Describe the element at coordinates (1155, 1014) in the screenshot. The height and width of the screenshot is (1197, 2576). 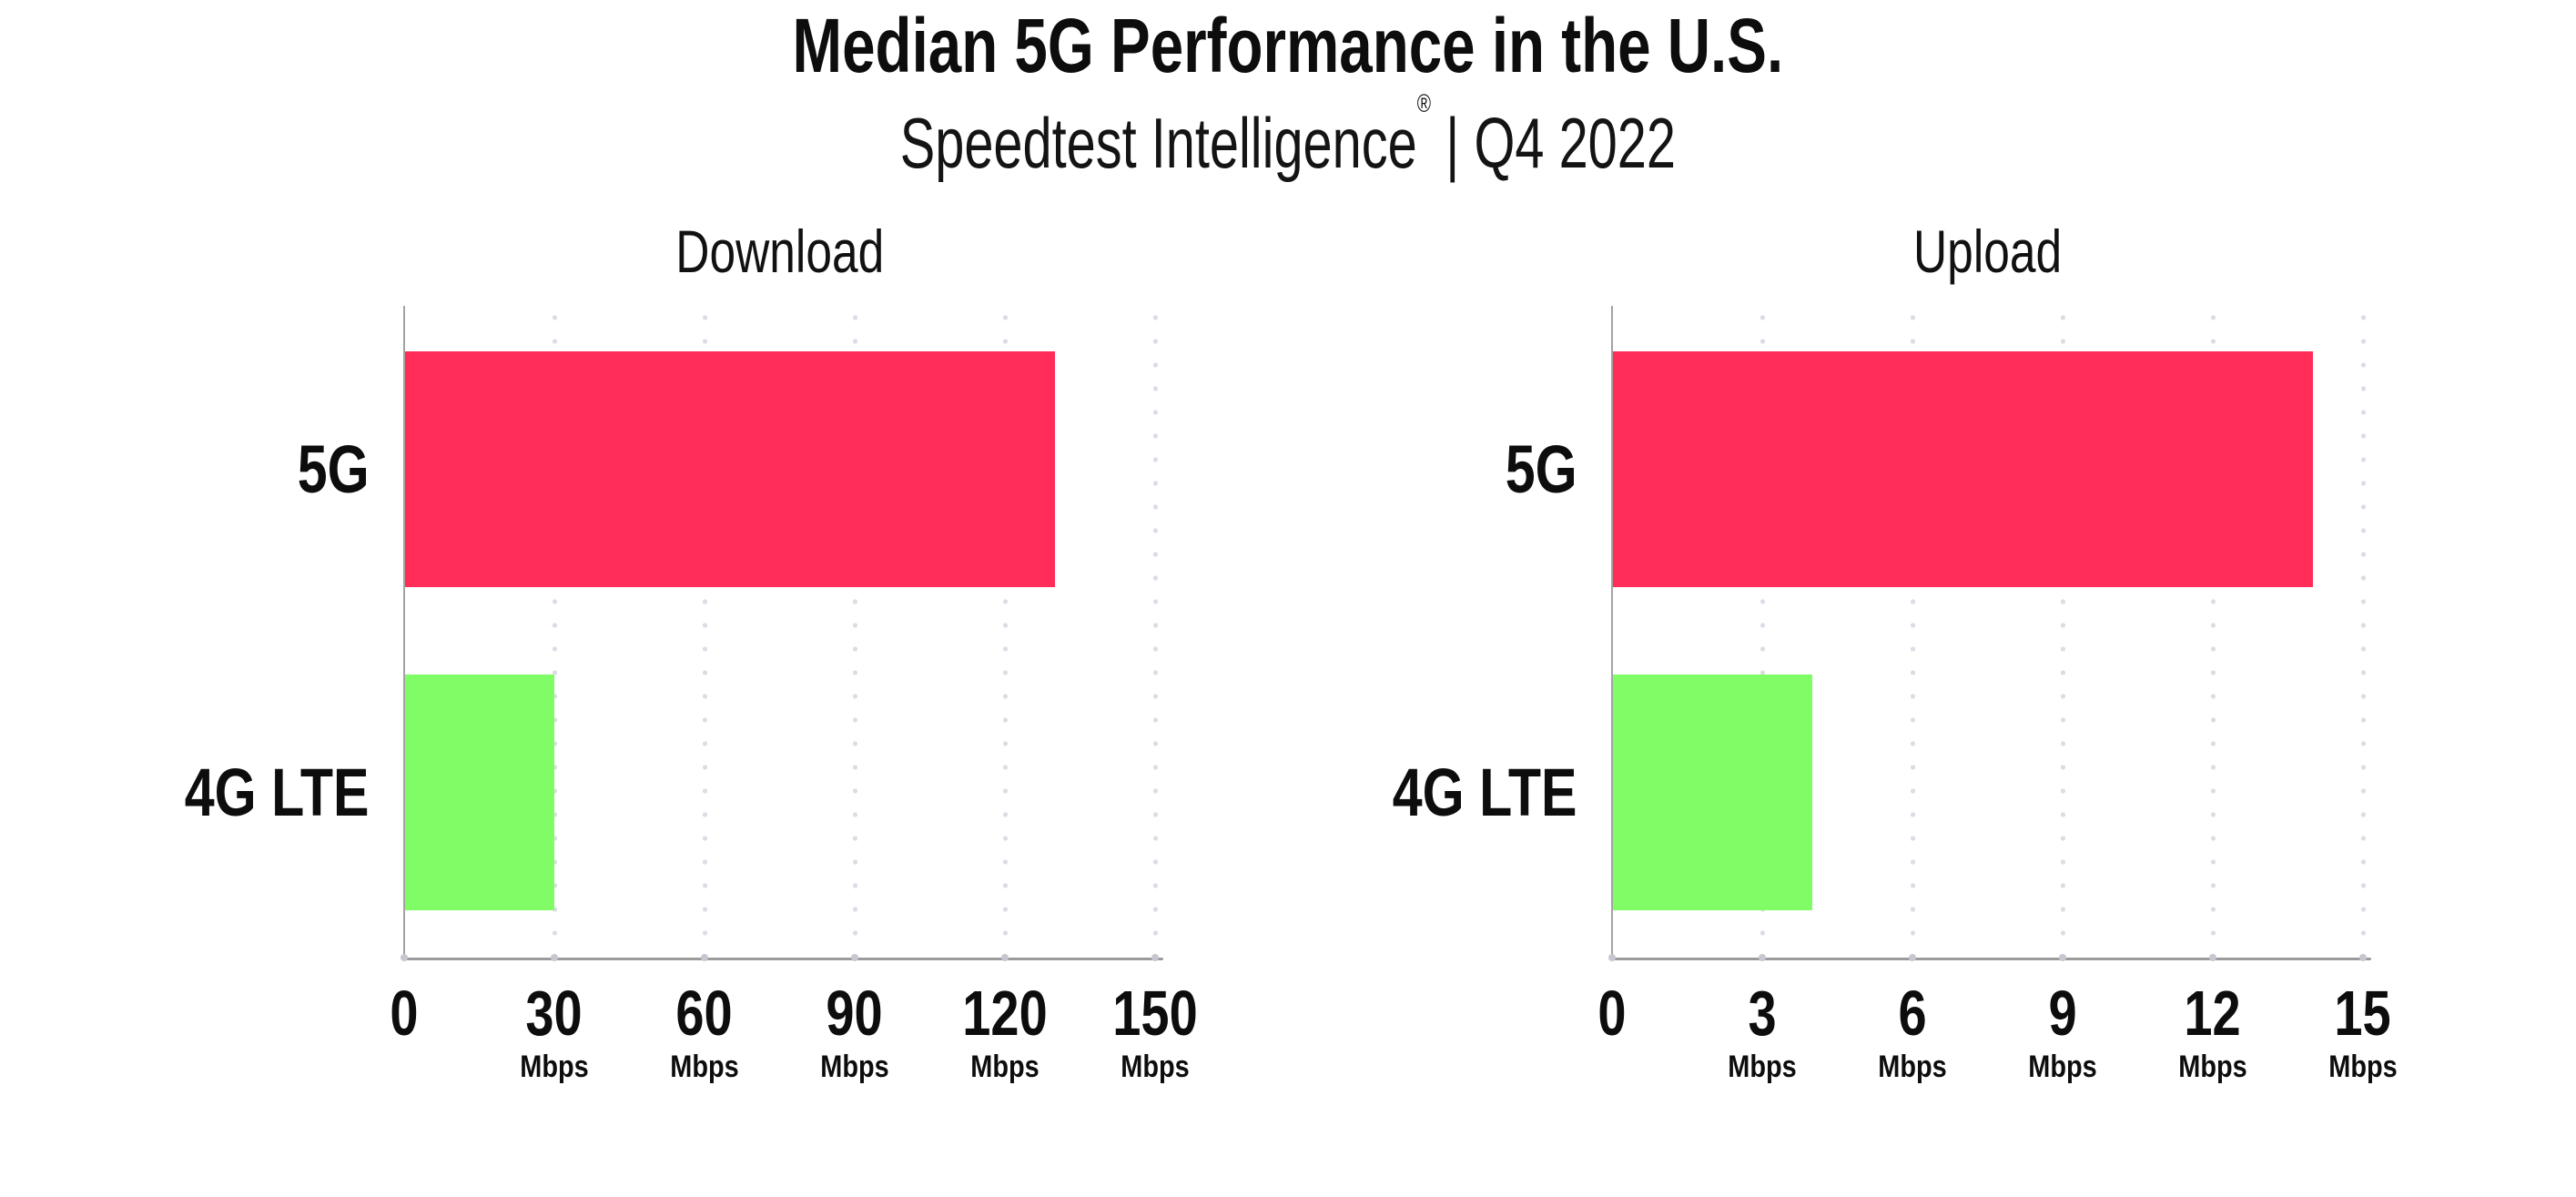
I see `x-tick-number: 150` at that location.